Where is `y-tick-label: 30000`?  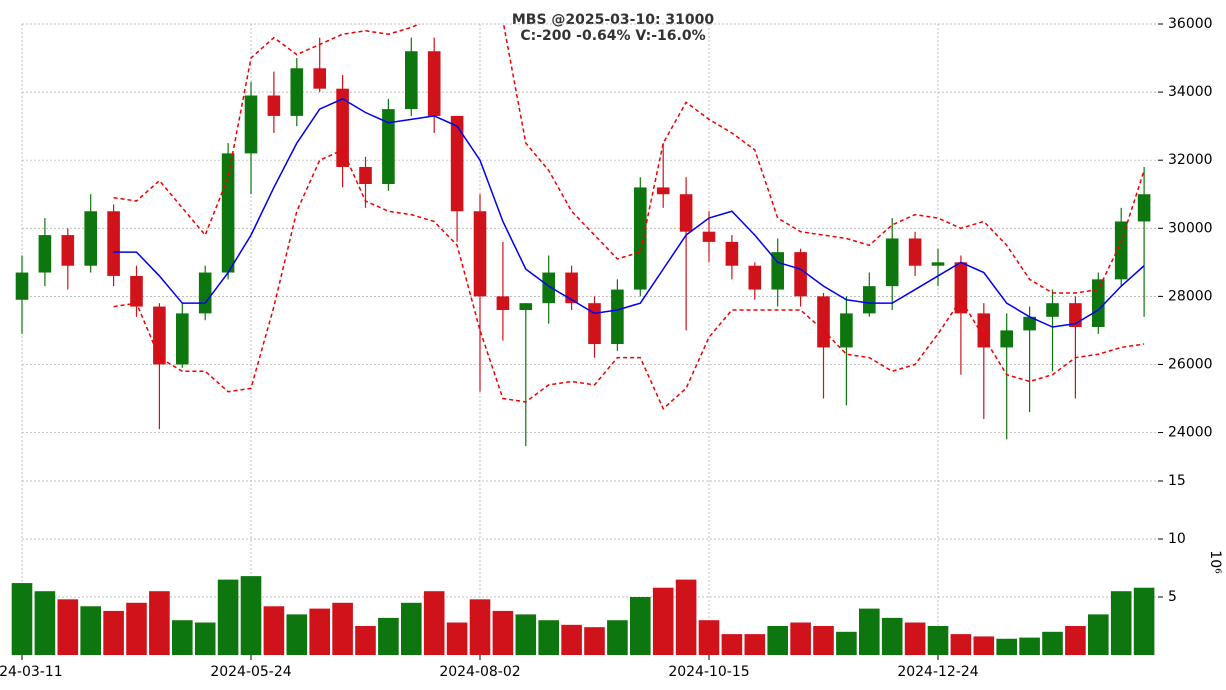 y-tick-label: 30000 is located at coordinates (1190, 228).